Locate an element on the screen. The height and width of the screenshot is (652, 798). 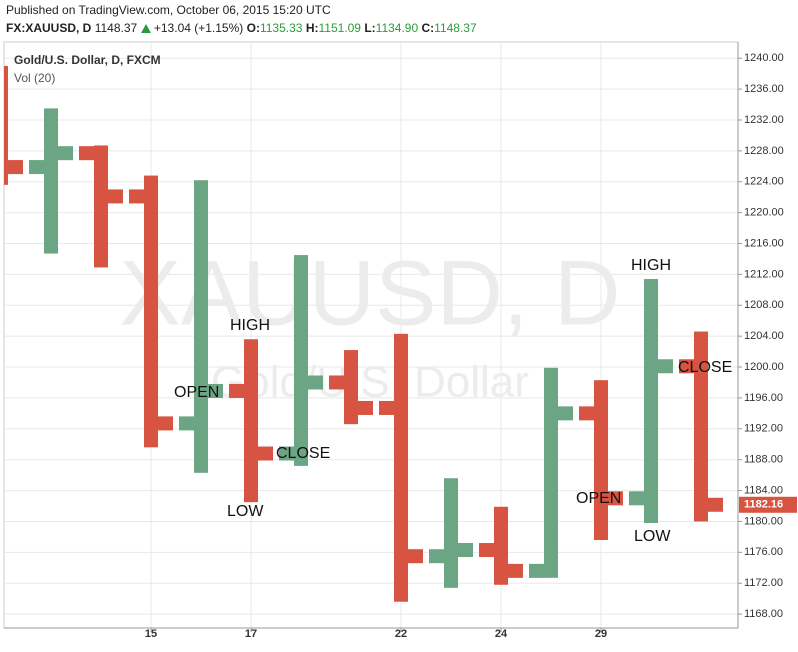
ohlc-label: L: is located at coordinates (370, 28).